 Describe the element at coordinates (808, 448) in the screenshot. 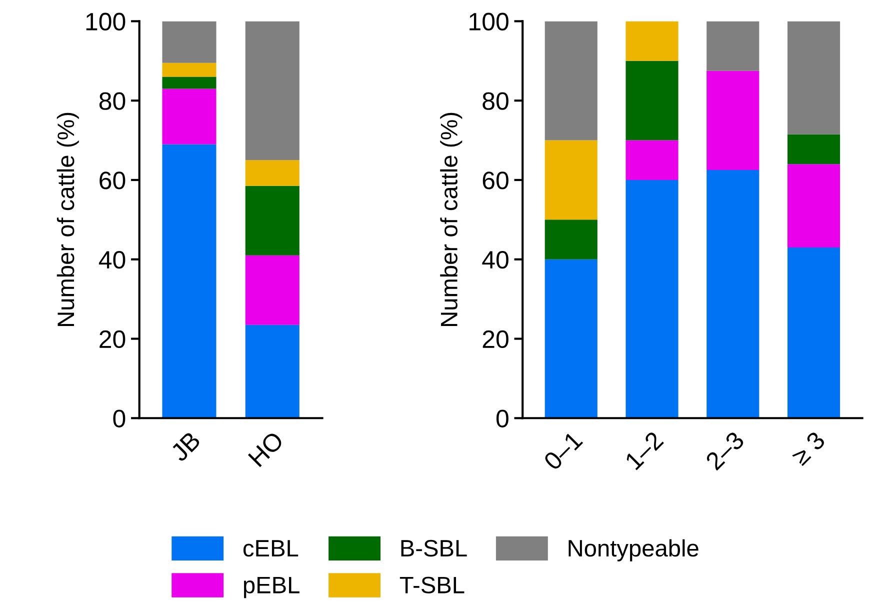

I see `x-tick-label: ≥ 3` at that location.